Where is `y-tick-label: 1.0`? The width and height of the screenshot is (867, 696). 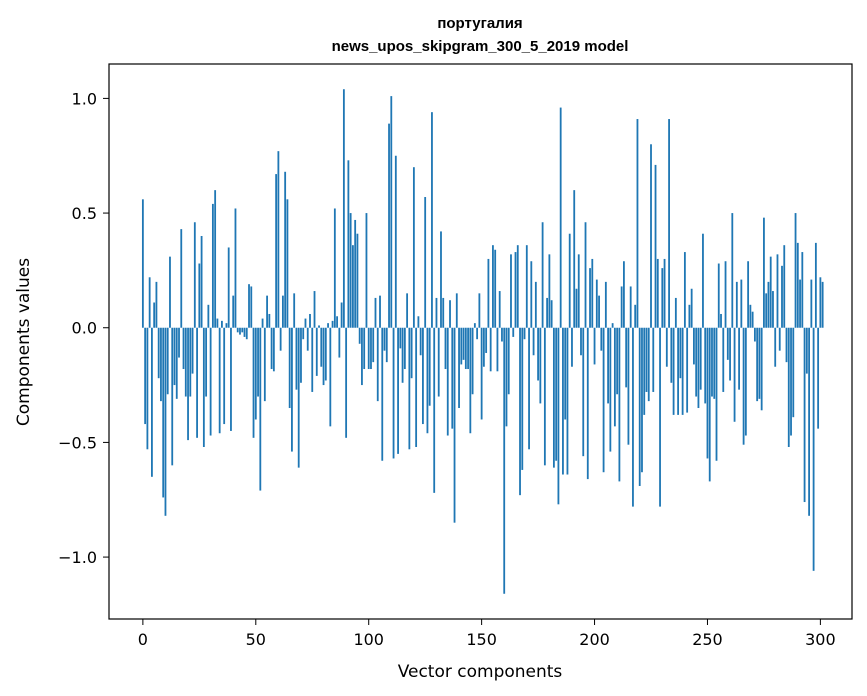 y-tick-label: 1.0 is located at coordinates (84, 98).